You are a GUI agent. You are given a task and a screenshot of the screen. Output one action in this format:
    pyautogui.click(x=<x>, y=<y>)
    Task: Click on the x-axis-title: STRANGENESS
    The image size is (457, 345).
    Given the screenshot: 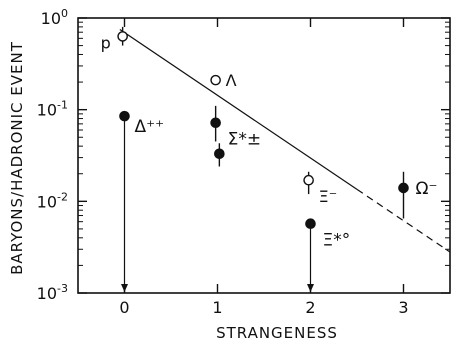 What is the action you would take?
    pyautogui.click(x=277, y=333)
    